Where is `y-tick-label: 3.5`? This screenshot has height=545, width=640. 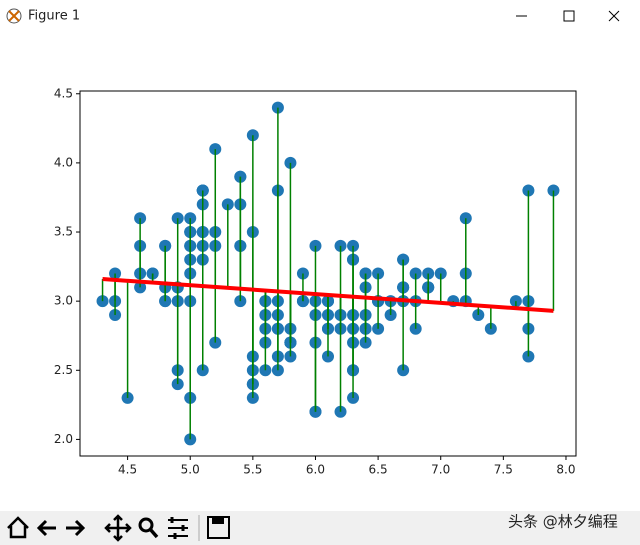 y-tick-label: 3.5 is located at coordinates (63, 232).